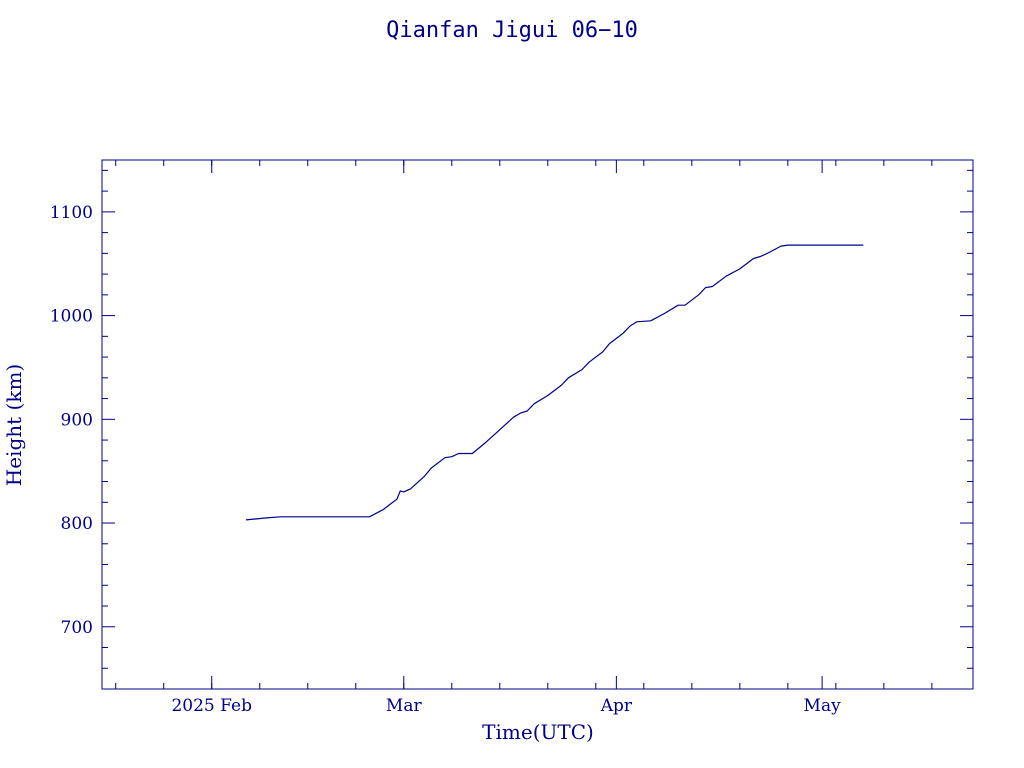 The height and width of the screenshot is (768, 1024). I want to click on x-tick-label: Mar, so click(404, 706).